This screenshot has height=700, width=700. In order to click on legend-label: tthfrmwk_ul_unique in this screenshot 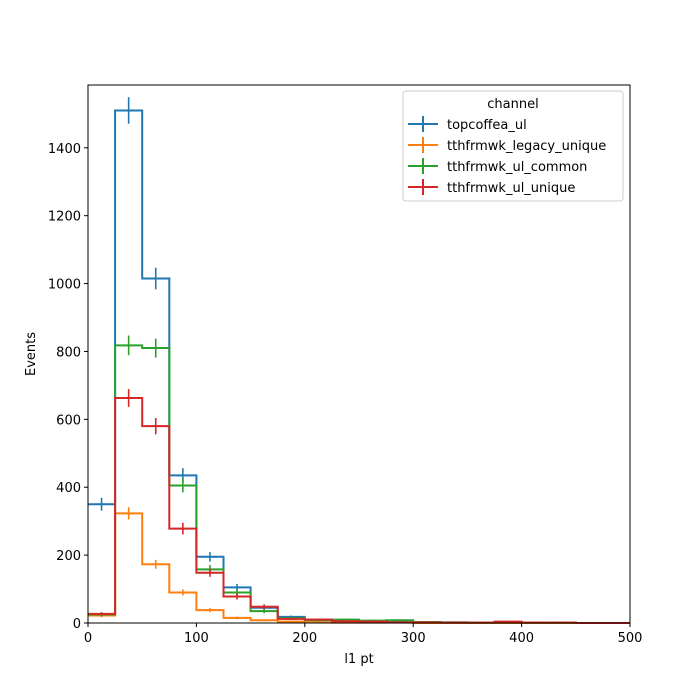, I will do `click(511, 188)`.